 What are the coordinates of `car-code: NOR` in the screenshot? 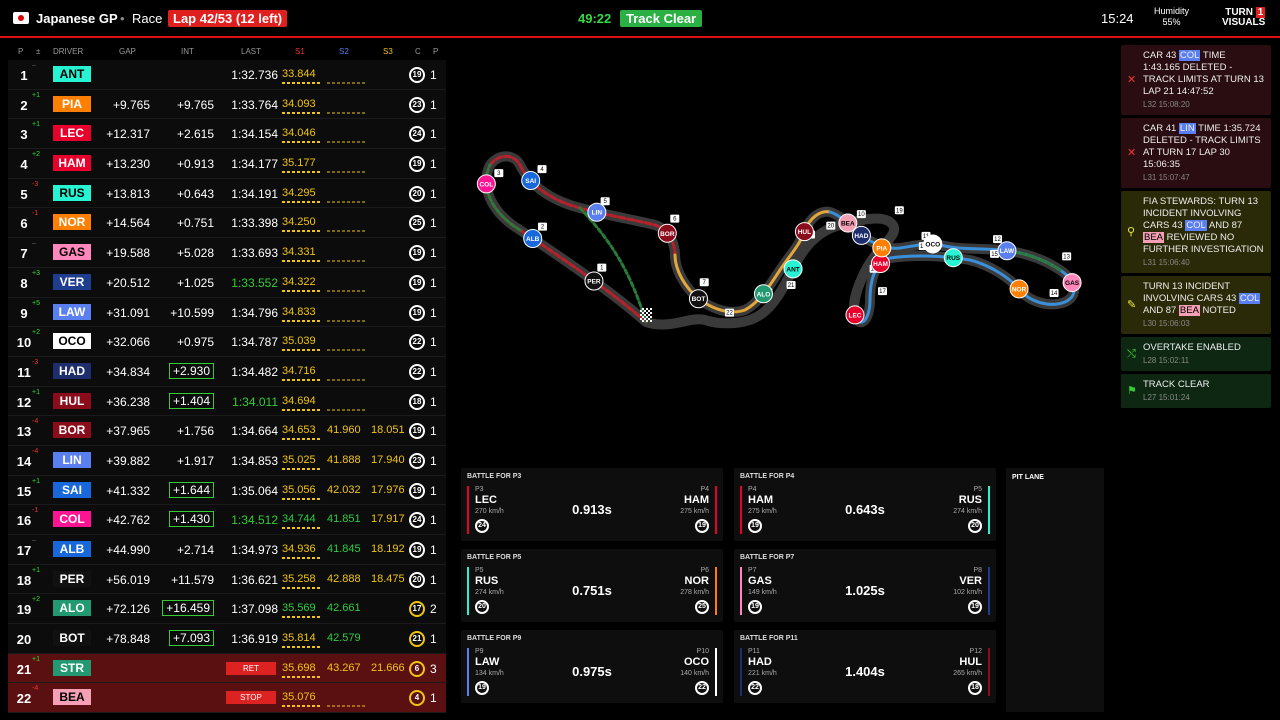 It's located at (1019, 289).